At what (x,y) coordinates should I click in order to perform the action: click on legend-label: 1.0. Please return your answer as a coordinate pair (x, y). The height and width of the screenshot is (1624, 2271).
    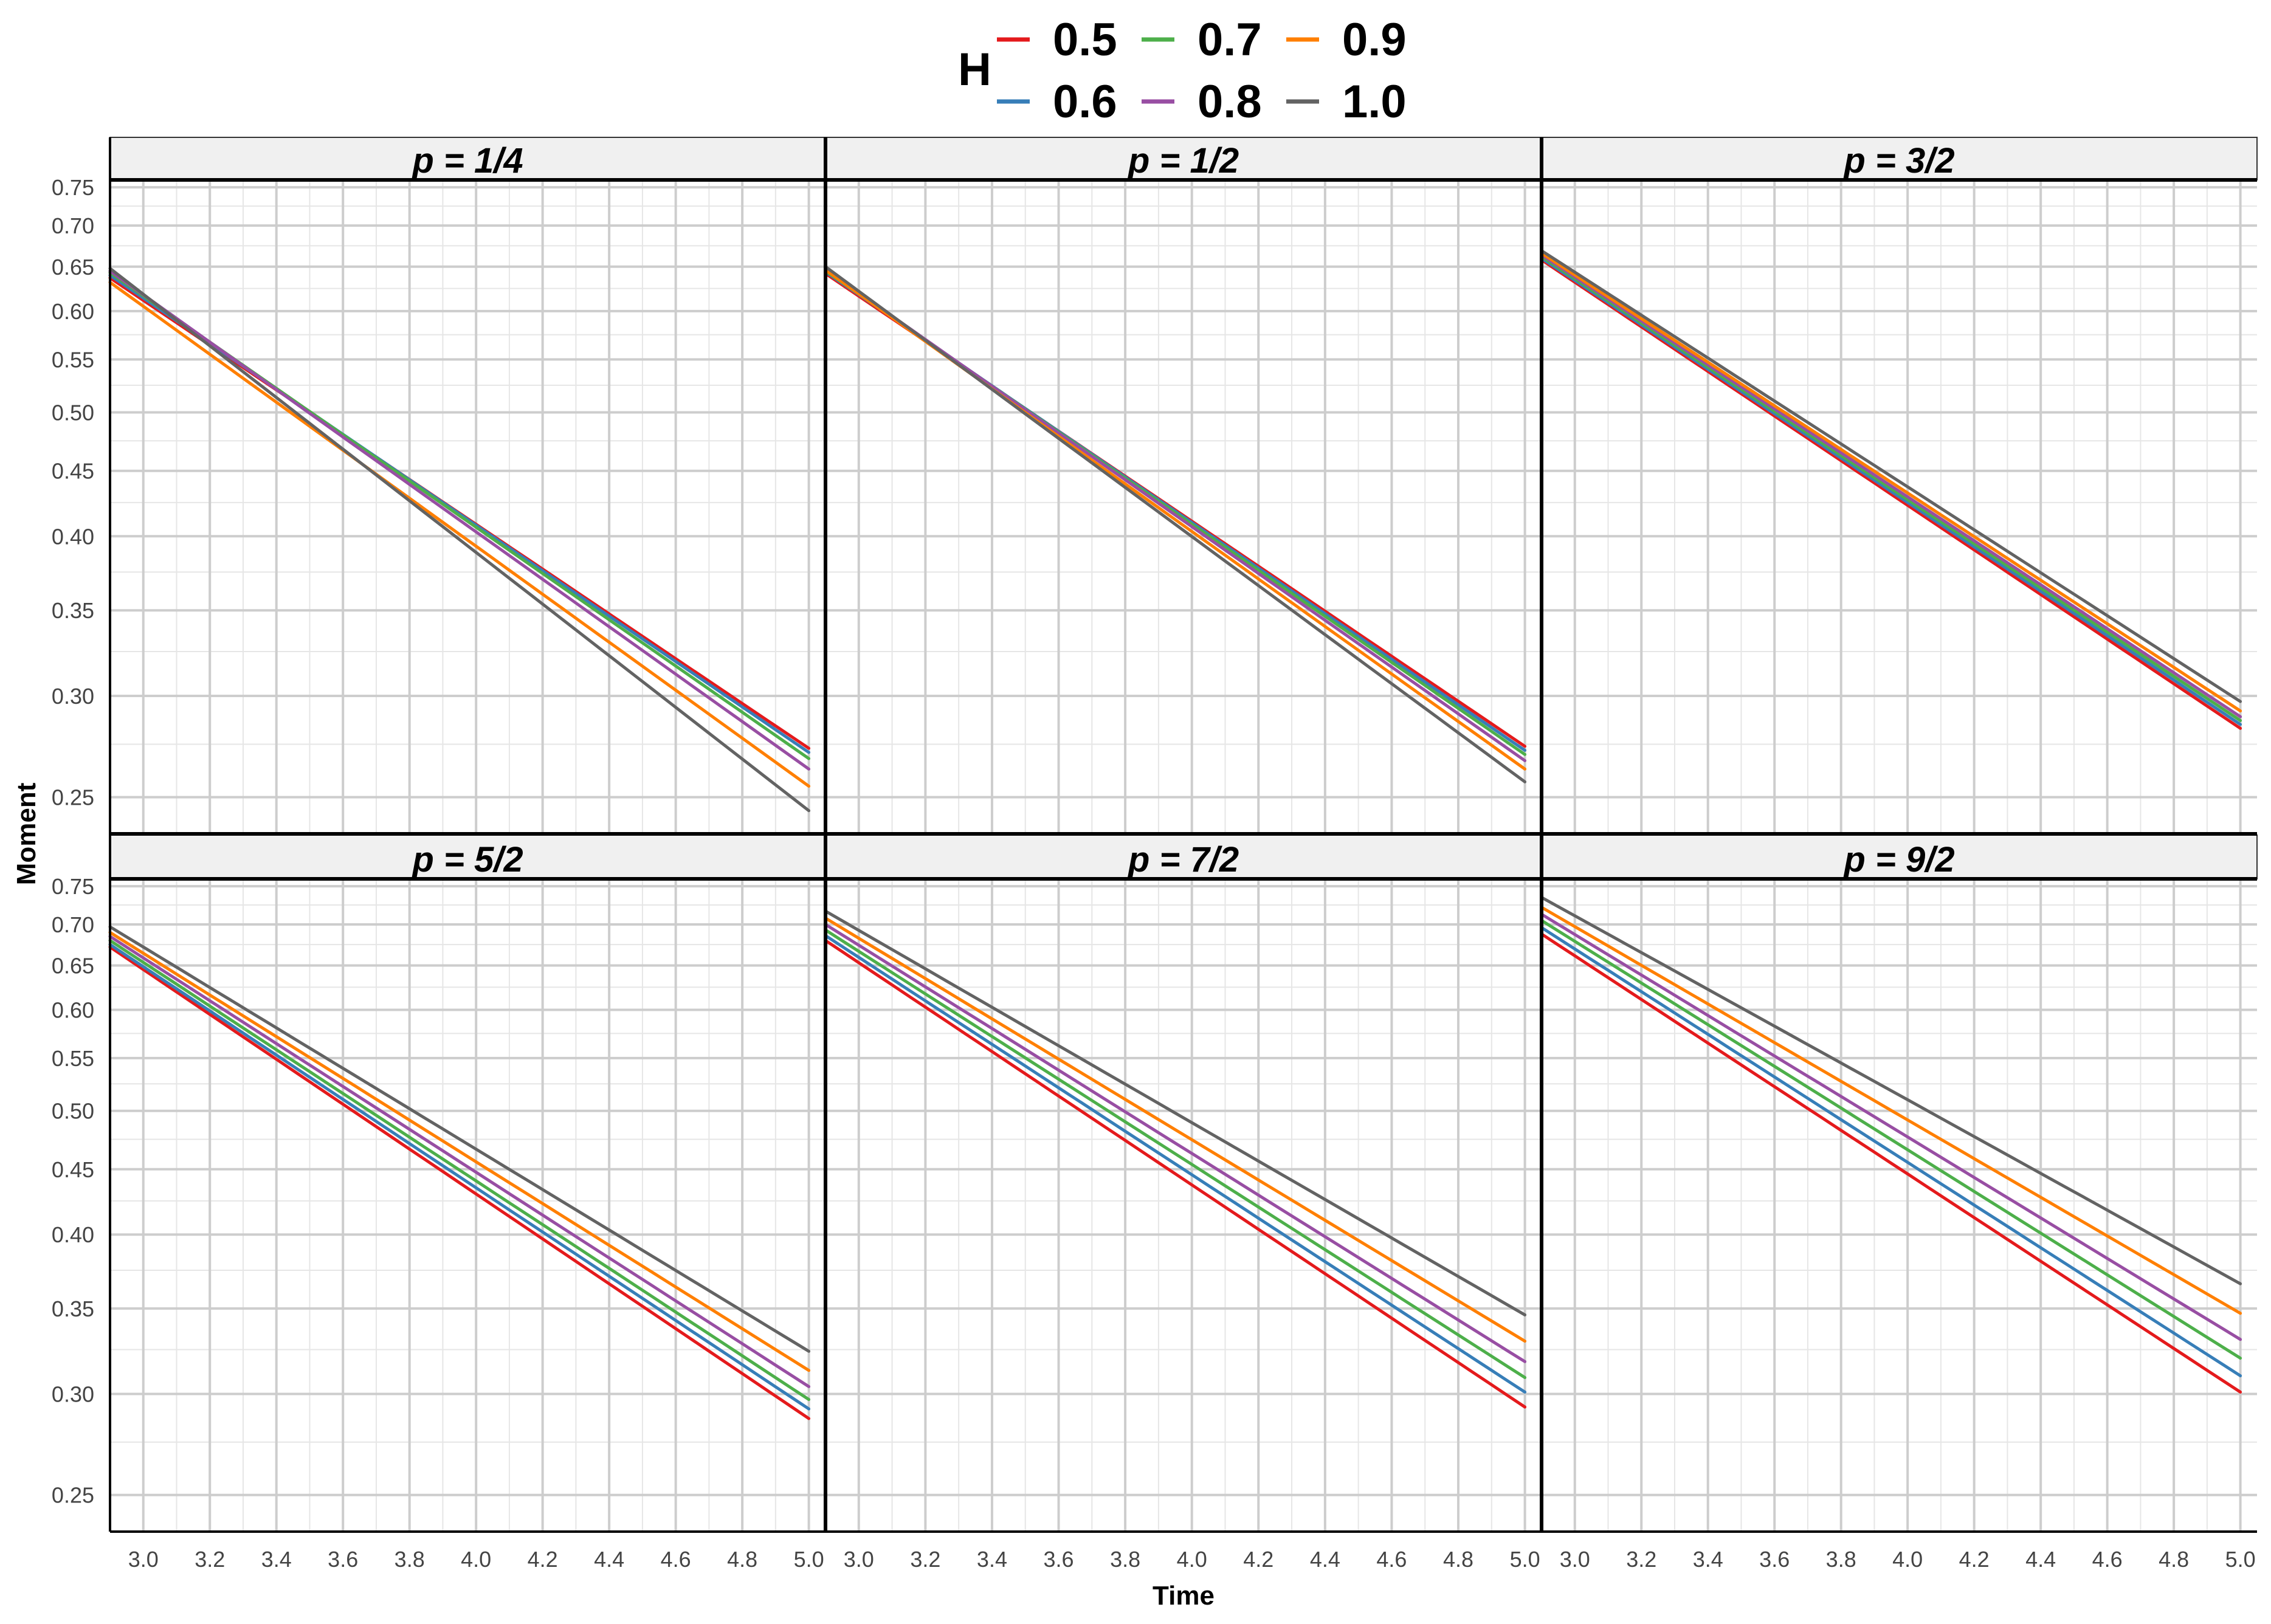
    Looking at the image, I should click on (1374, 102).